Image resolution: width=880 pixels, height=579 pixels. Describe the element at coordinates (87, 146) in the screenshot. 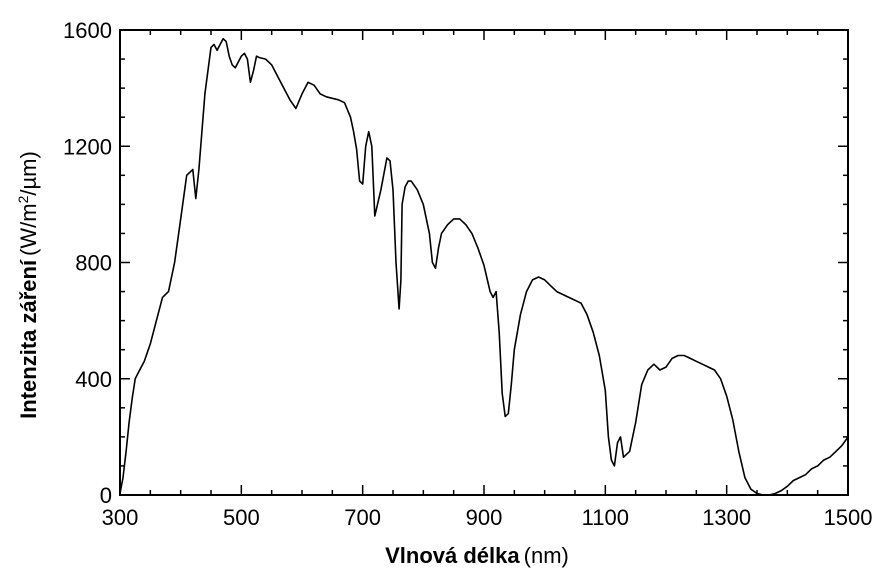

I see `y-tick-label: 1200` at that location.